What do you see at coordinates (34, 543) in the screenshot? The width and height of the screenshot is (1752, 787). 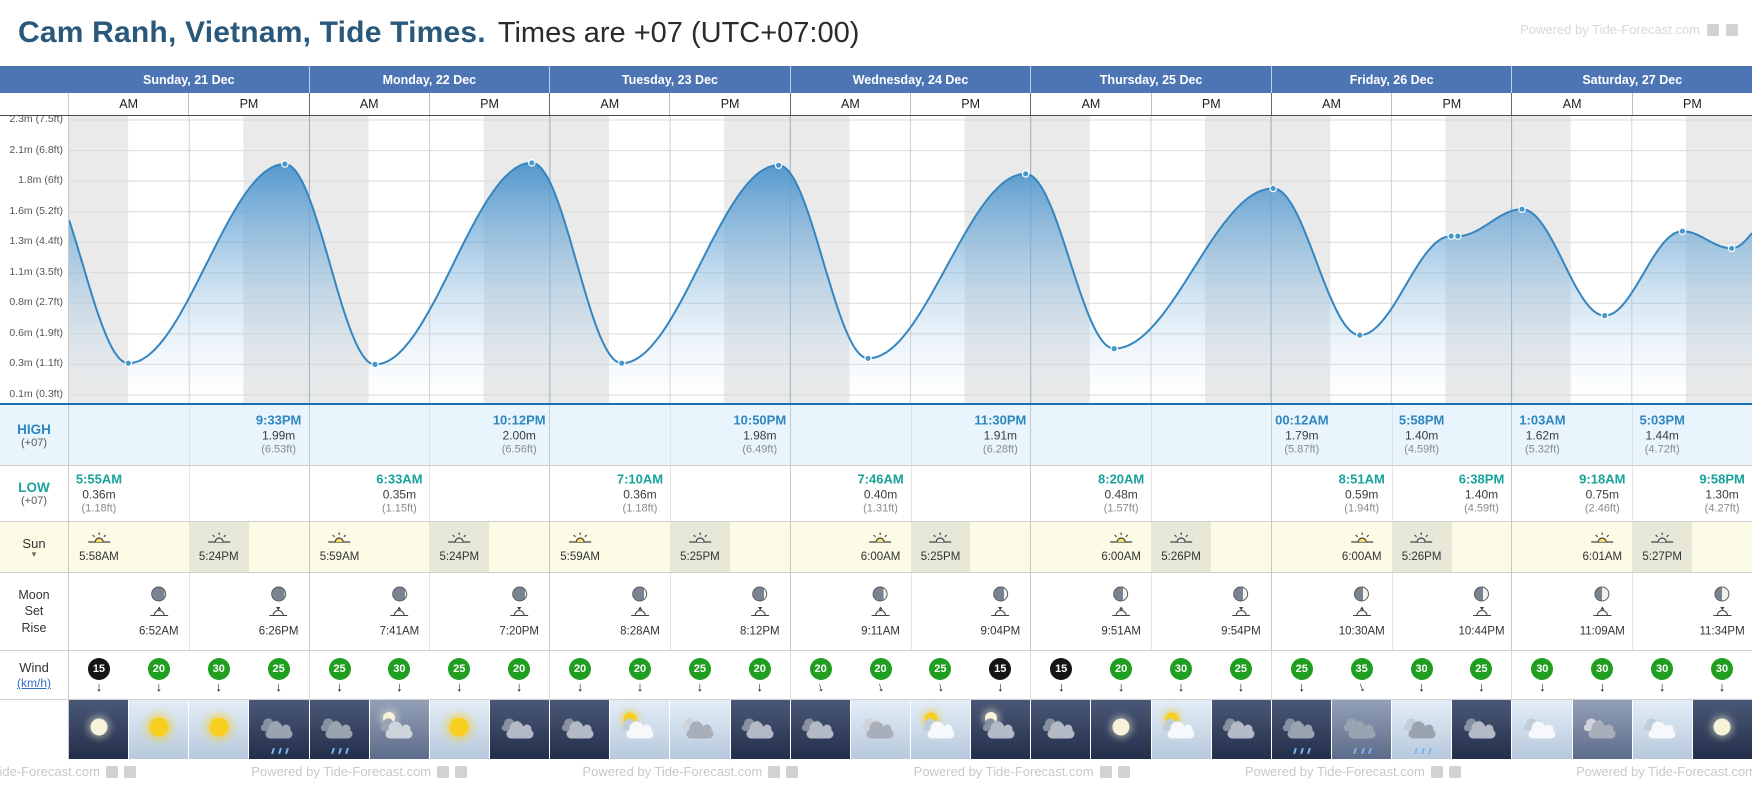 I see `sun-row-label: Sun` at bounding box center [34, 543].